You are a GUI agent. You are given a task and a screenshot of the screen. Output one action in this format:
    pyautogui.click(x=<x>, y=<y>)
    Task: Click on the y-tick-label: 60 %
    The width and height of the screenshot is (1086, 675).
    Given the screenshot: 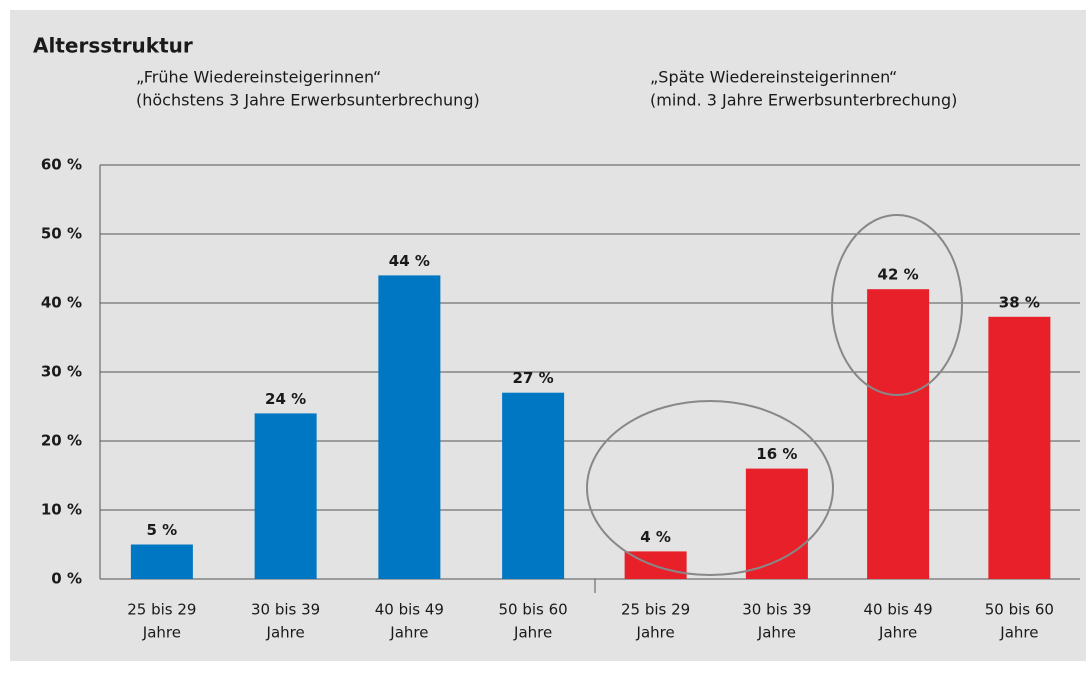 What is the action you would take?
    pyautogui.click(x=61, y=165)
    